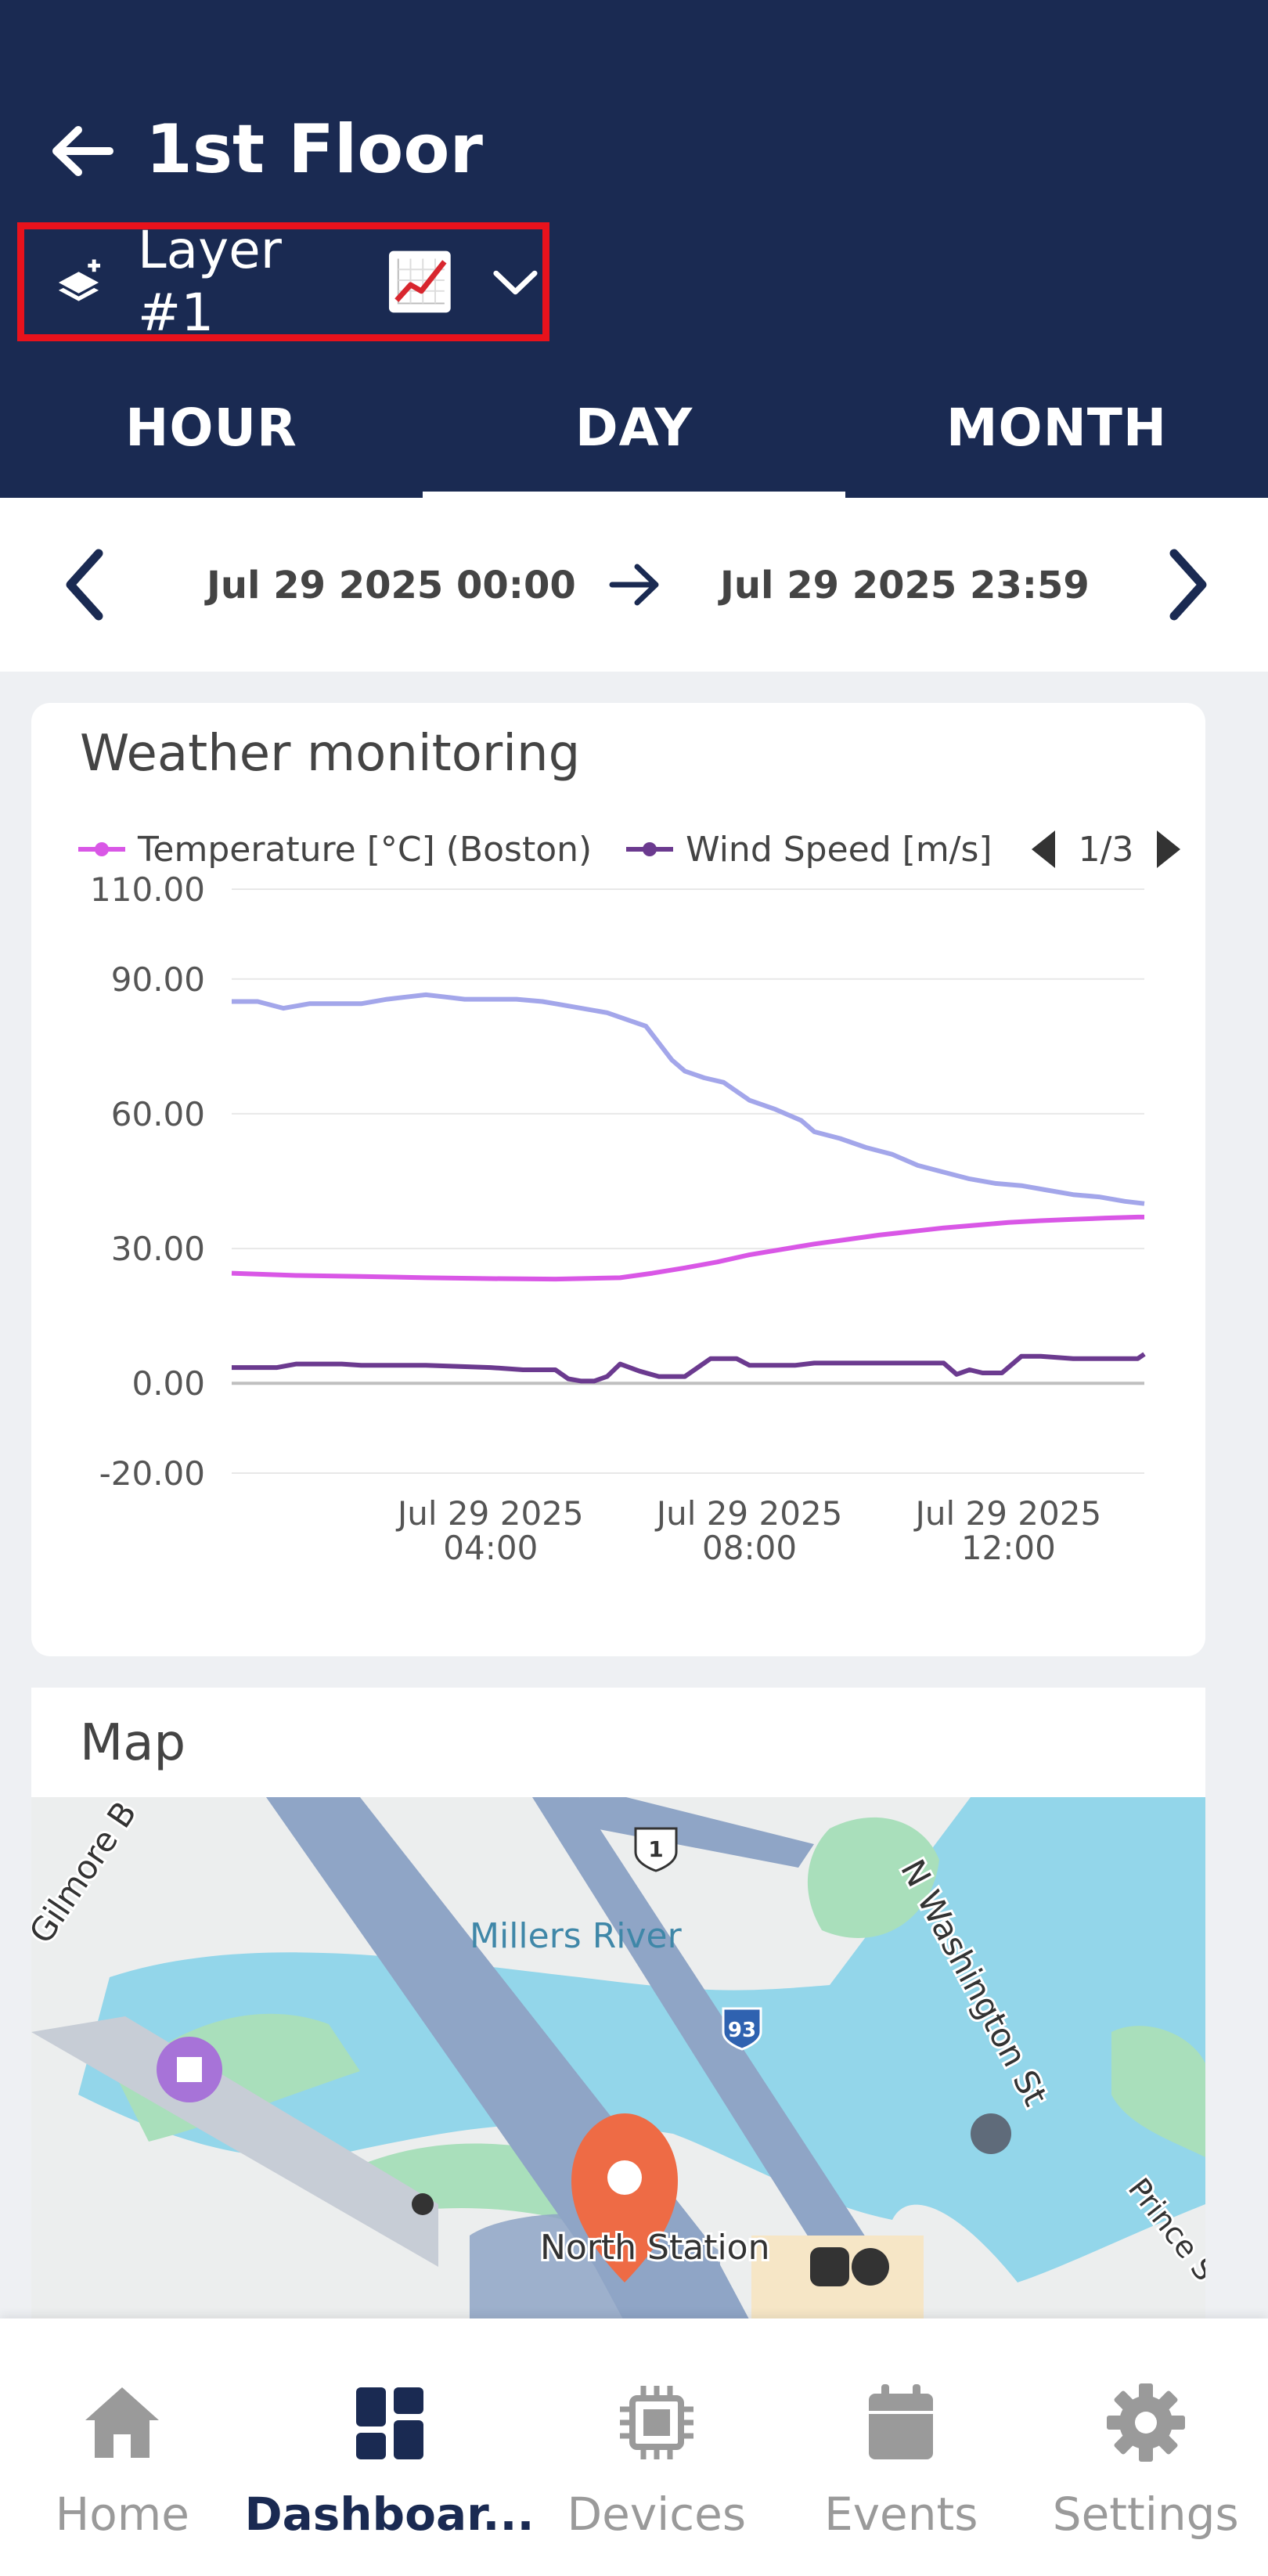 The height and width of the screenshot is (2576, 1268). I want to click on caret-right-icon, so click(1169, 849).